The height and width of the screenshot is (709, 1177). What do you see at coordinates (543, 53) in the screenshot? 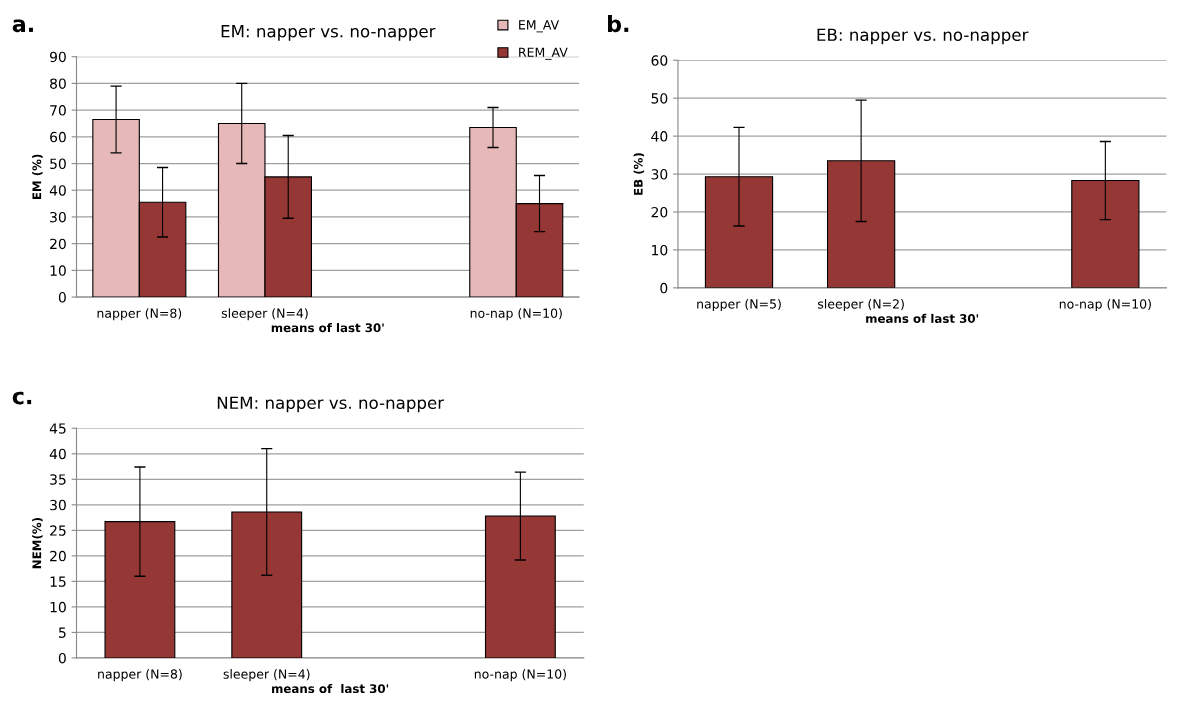
I see `legend-label: REM_AV` at bounding box center [543, 53].